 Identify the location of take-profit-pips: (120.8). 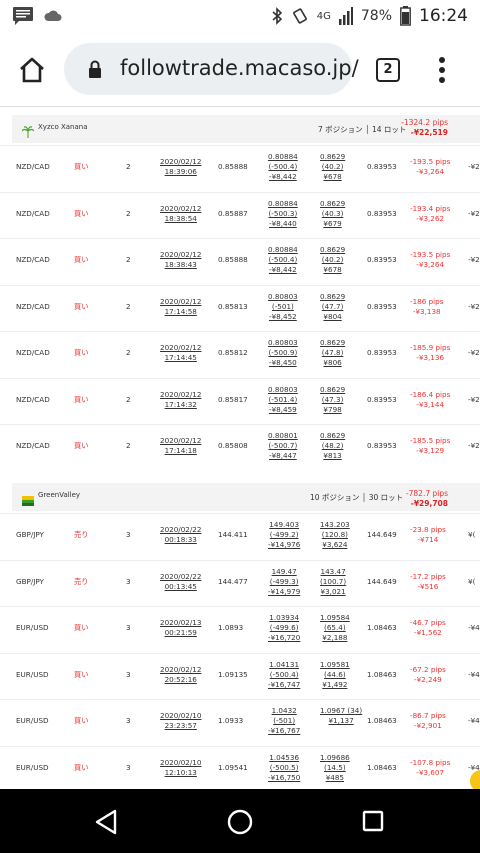
(334, 534).